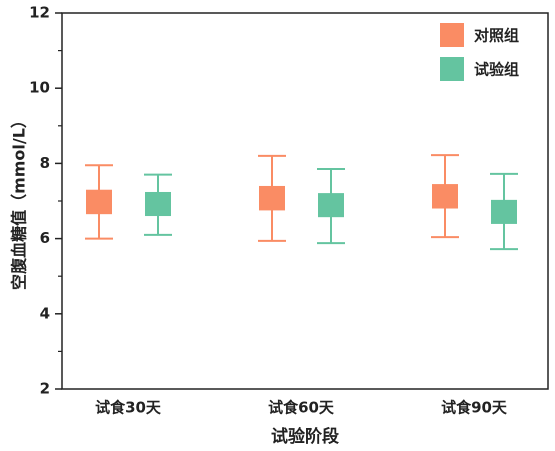 The width and height of the screenshot is (555, 451). I want to click on y-tick-label: 10, so click(39, 88).